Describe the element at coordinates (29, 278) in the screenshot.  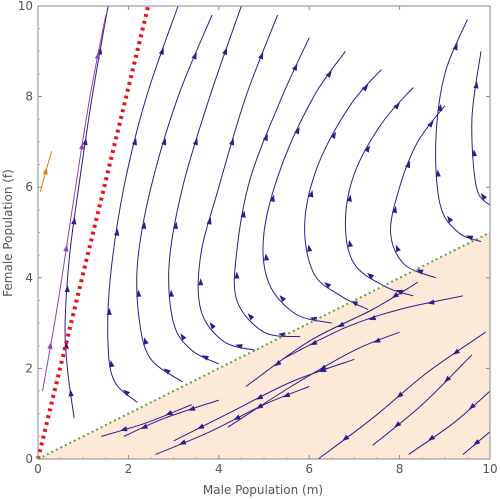
I see `y-tick-label: 4` at that location.